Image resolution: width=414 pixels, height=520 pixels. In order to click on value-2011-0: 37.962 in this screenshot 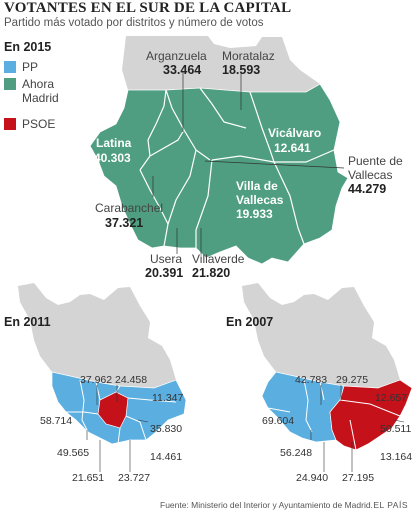, I will do `click(96, 380)`.